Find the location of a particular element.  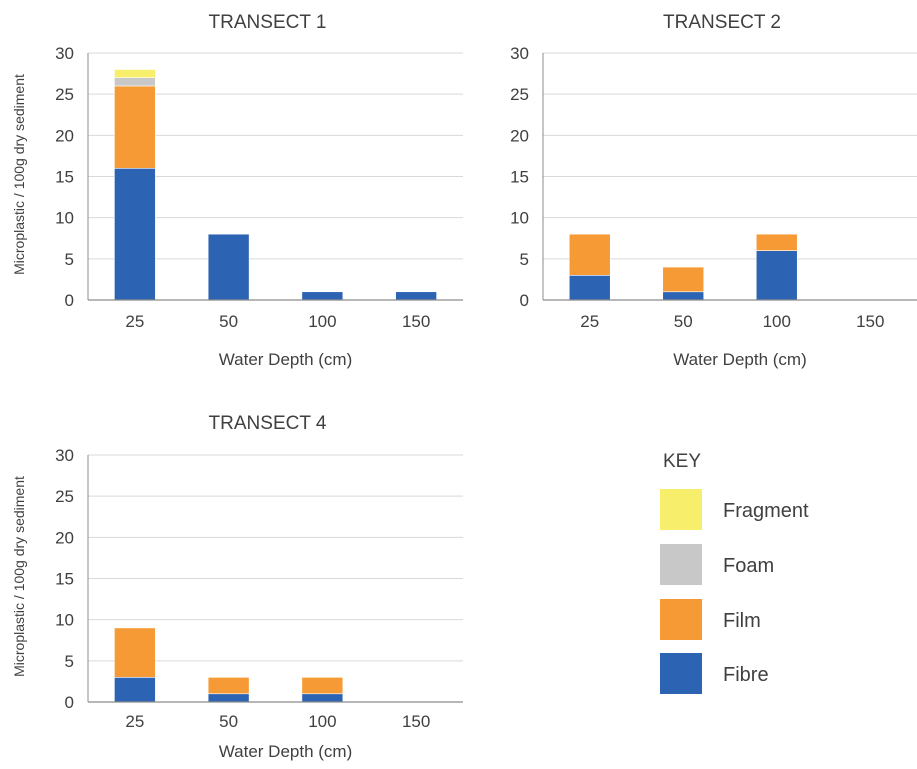

legend-label-fragment: Fragment is located at coordinates (766, 511).